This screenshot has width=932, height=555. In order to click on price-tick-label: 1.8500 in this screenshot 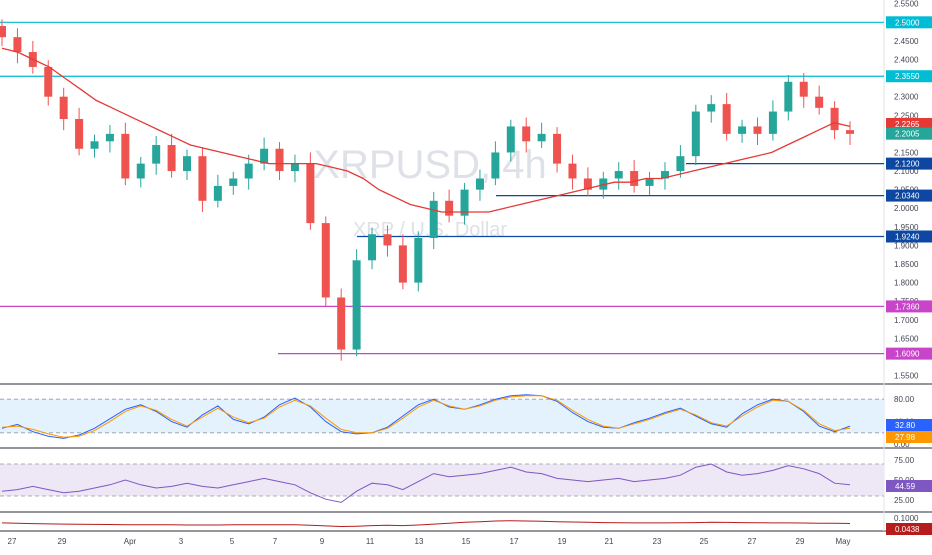, I will do `click(906, 264)`.